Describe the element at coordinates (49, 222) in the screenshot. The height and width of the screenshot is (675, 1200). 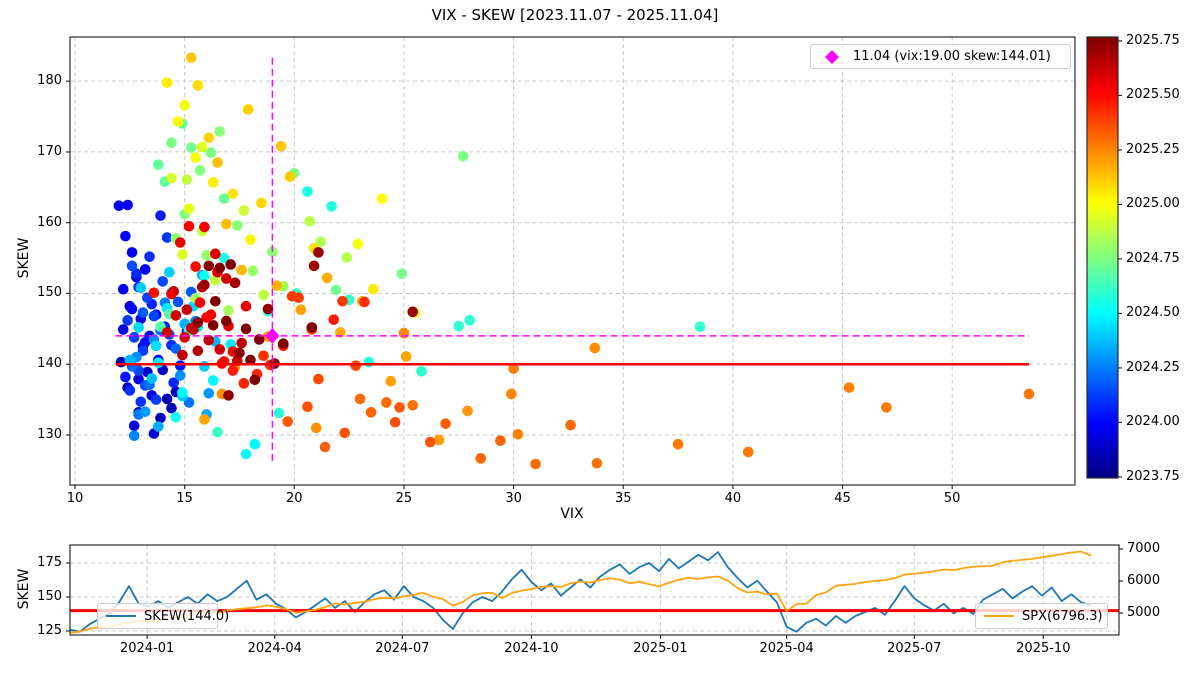
I see `scatter-y-tick: 160` at that location.